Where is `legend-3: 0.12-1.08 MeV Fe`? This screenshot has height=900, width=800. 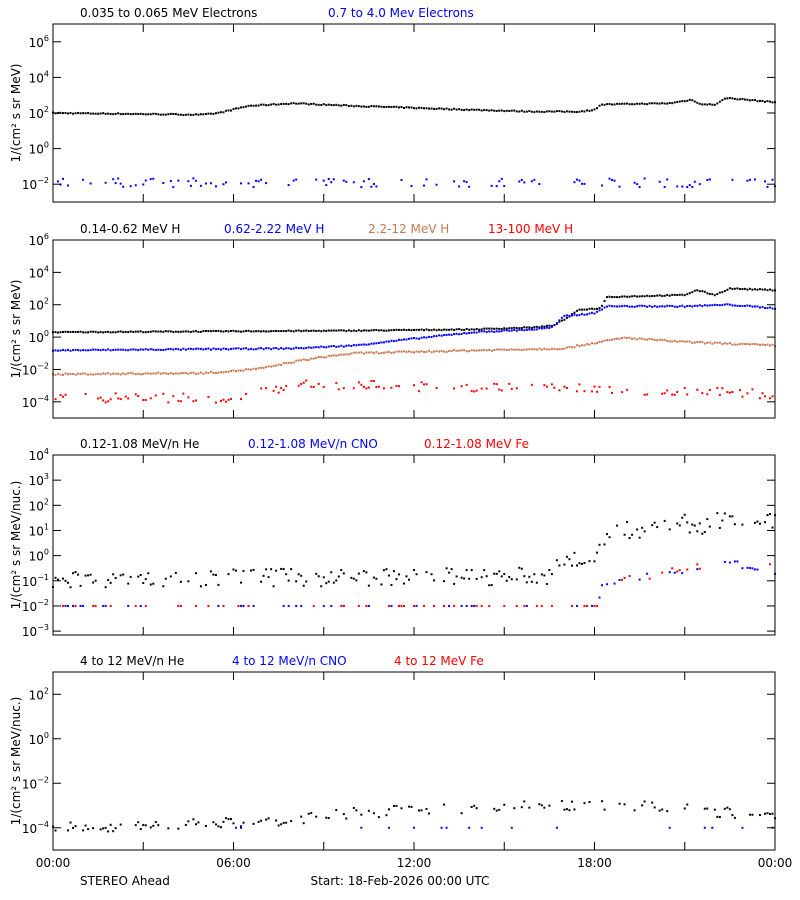
legend-3: 0.12-1.08 MeV Fe is located at coordinates (476, 444).